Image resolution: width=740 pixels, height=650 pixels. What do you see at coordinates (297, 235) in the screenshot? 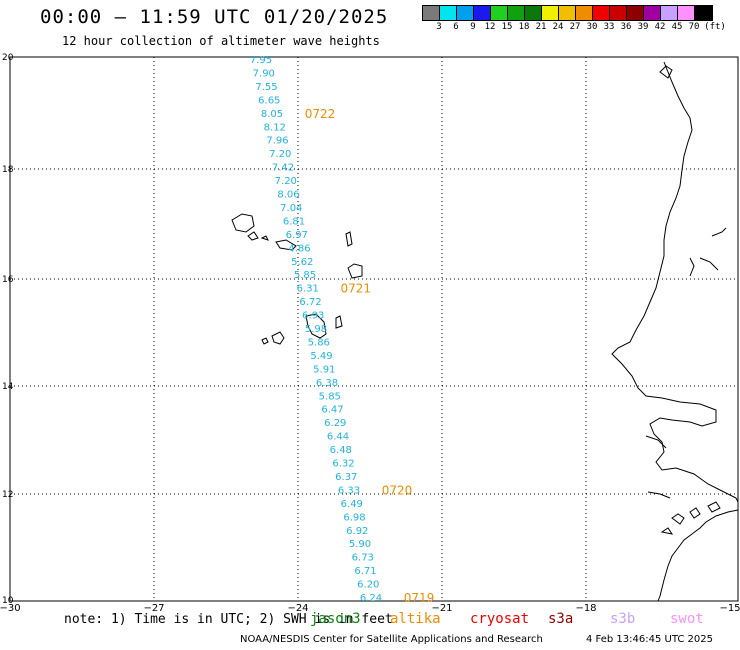
I see `wave-height-label: 6.97` at bounding box center [297, 235].